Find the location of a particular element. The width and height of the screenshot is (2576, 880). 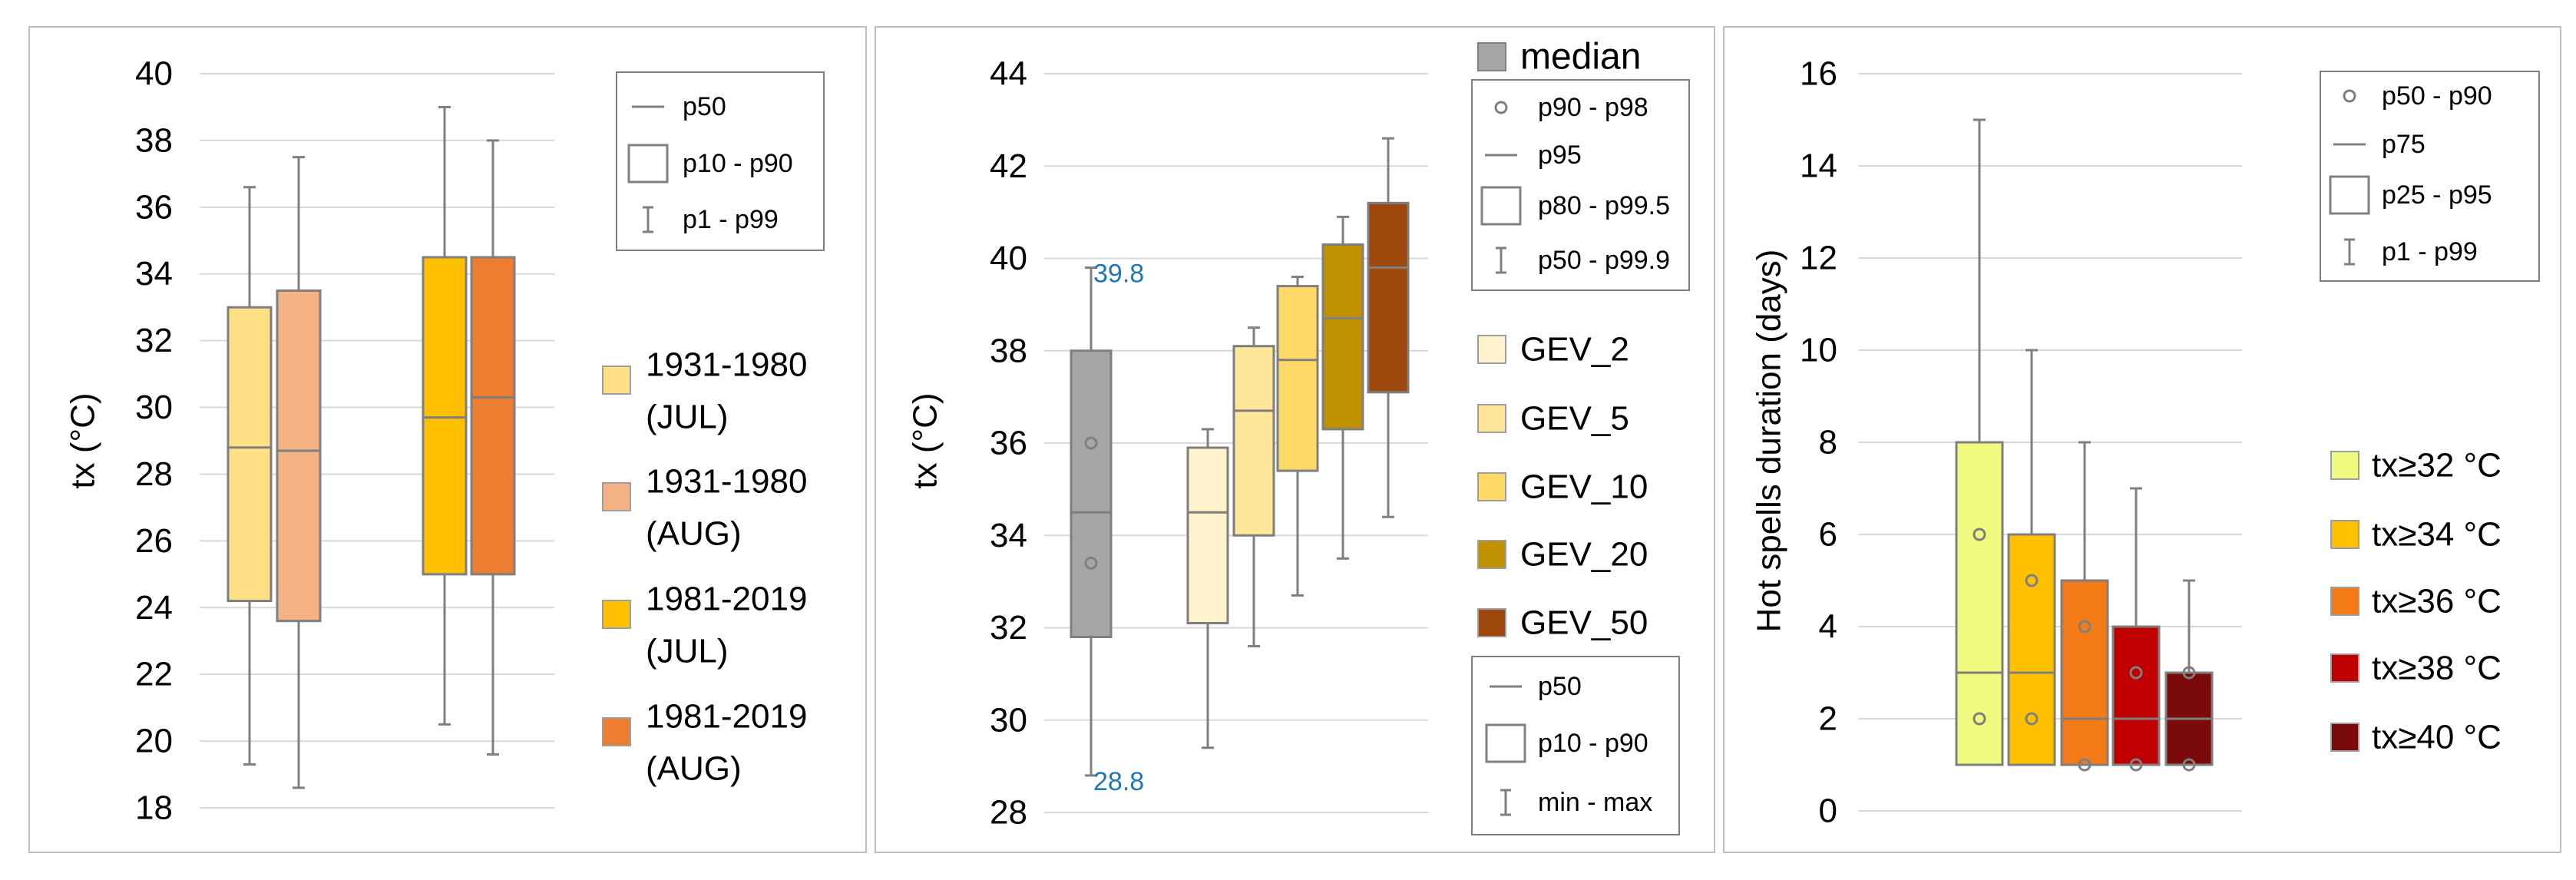

legend-label: GEV_2 is located at coordinates (1575, 350).